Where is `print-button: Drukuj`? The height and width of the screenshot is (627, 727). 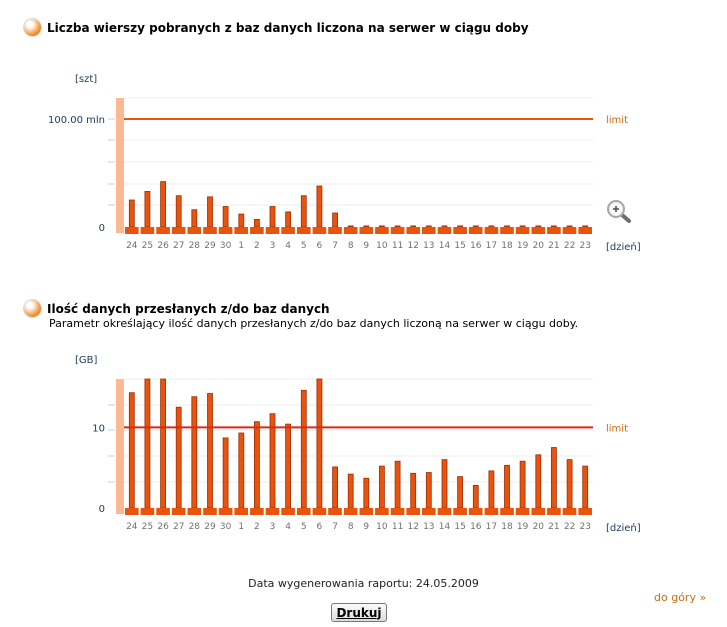
print-button: Drukuj is located at coordinates (359, 612).